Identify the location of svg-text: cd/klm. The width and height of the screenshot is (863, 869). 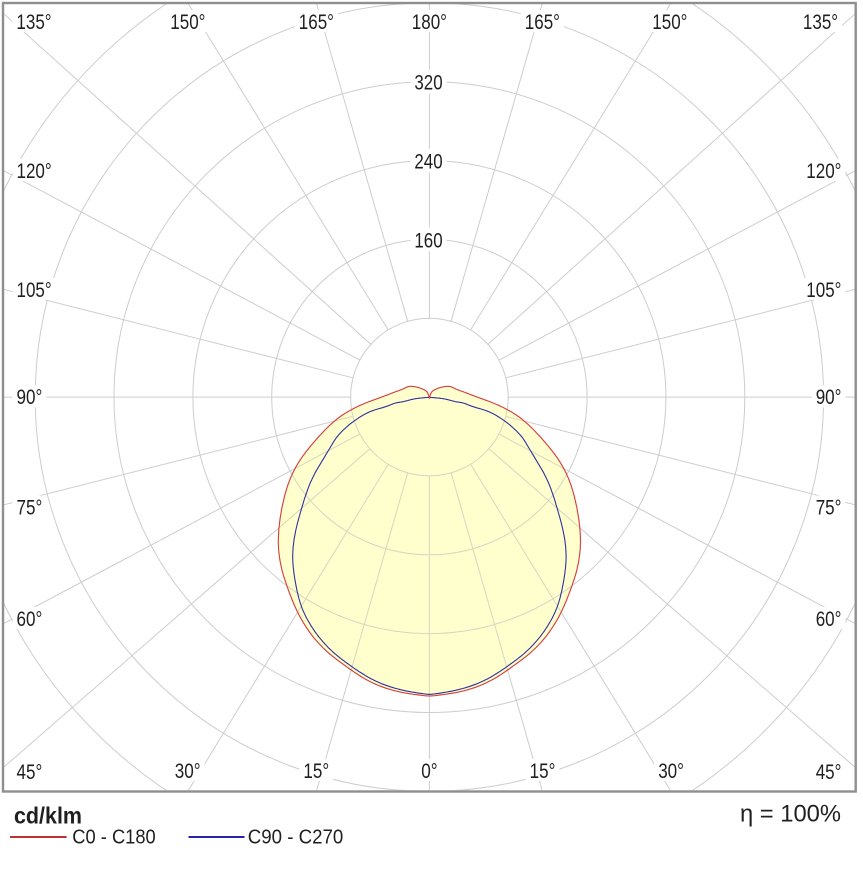
(48, 816).